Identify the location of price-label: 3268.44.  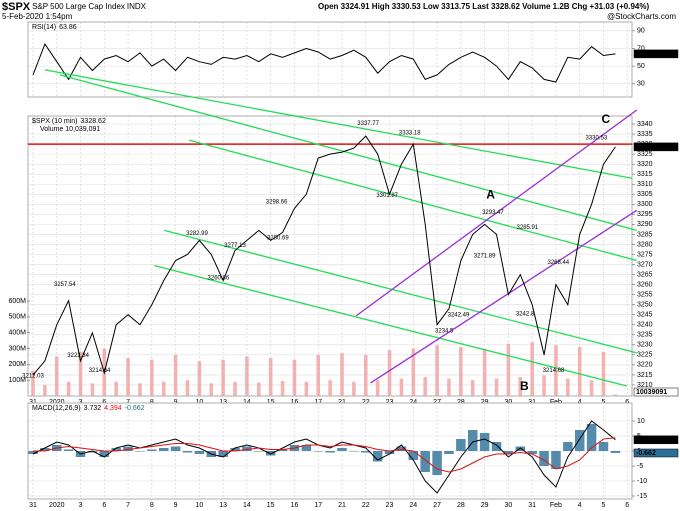
(558, 263).